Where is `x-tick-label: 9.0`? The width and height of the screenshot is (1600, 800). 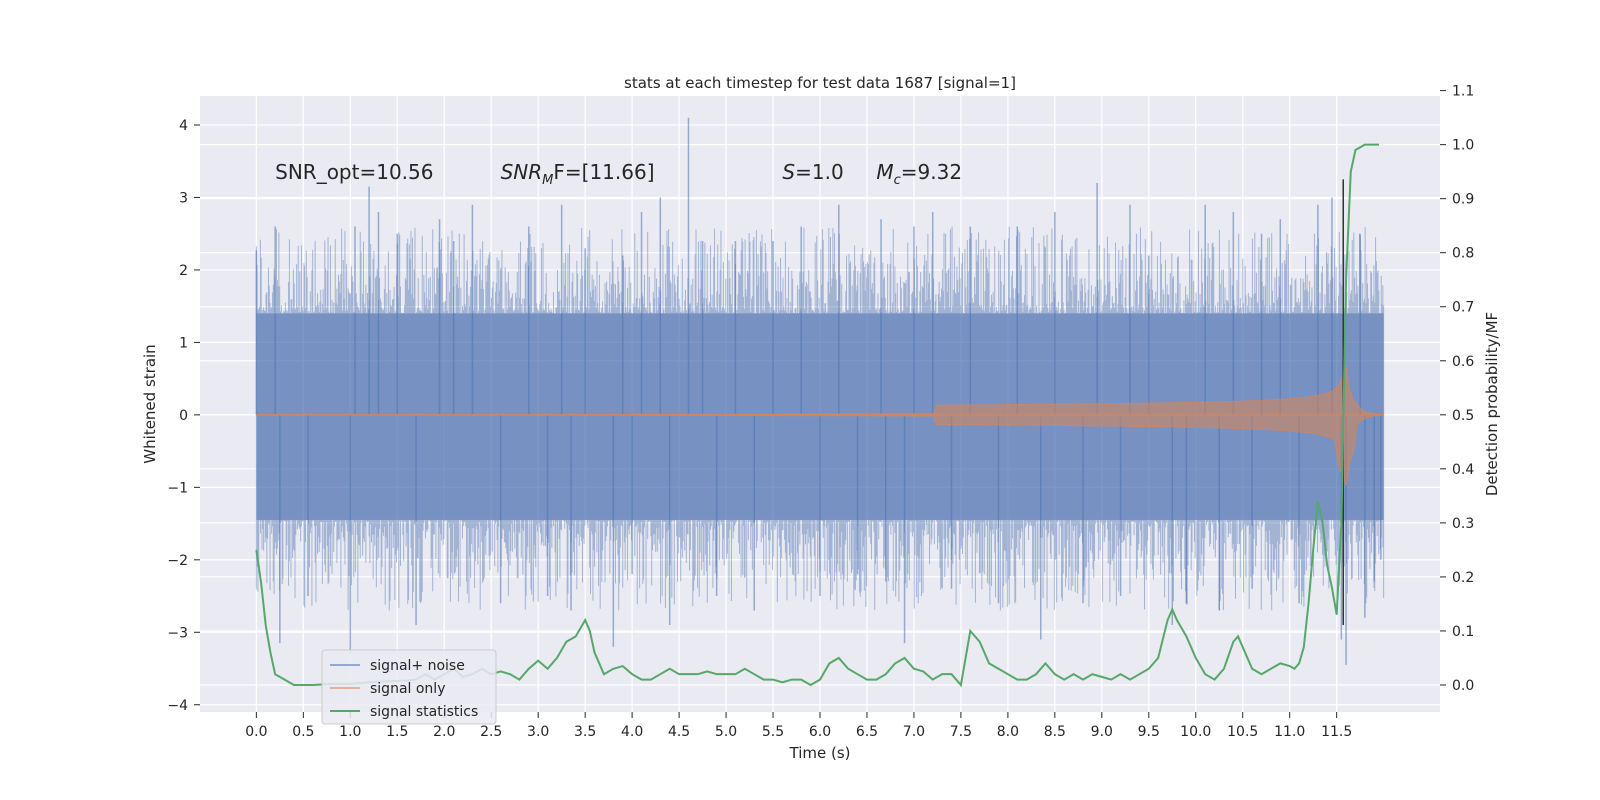 x-tick-label: 9.0 is located at coordinates (1102, 732).